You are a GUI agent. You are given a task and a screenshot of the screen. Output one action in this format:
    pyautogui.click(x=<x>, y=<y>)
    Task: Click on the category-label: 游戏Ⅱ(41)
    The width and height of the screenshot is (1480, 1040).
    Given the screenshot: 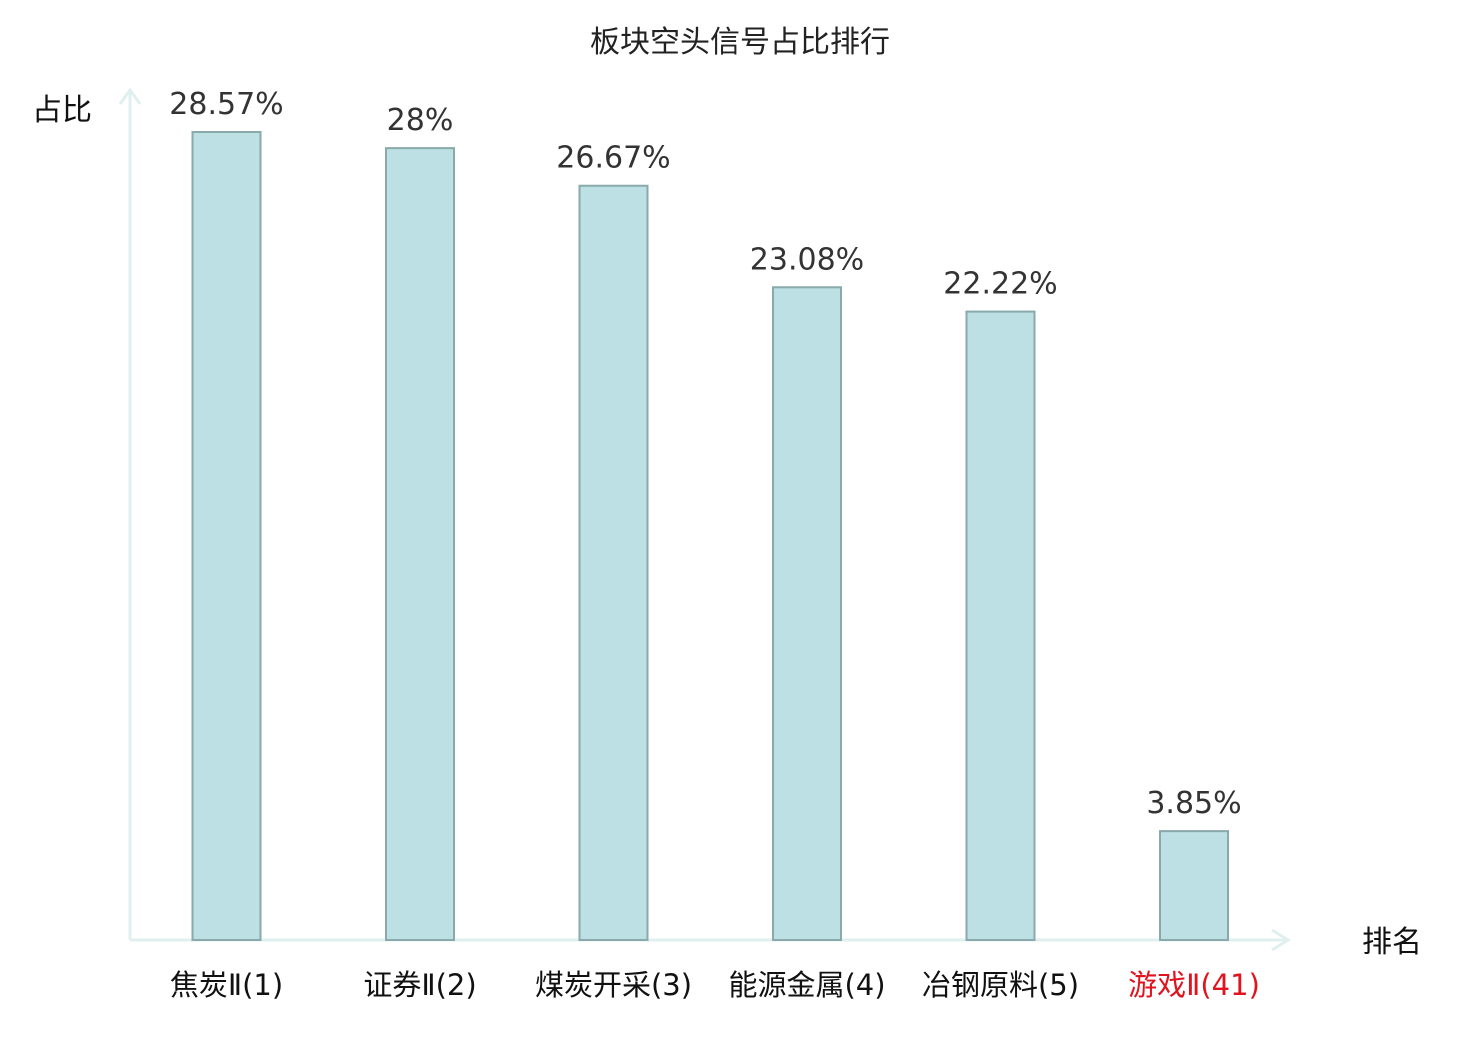 What is the action you would take?
    pyautogui.click(x=1194, y=985)
    